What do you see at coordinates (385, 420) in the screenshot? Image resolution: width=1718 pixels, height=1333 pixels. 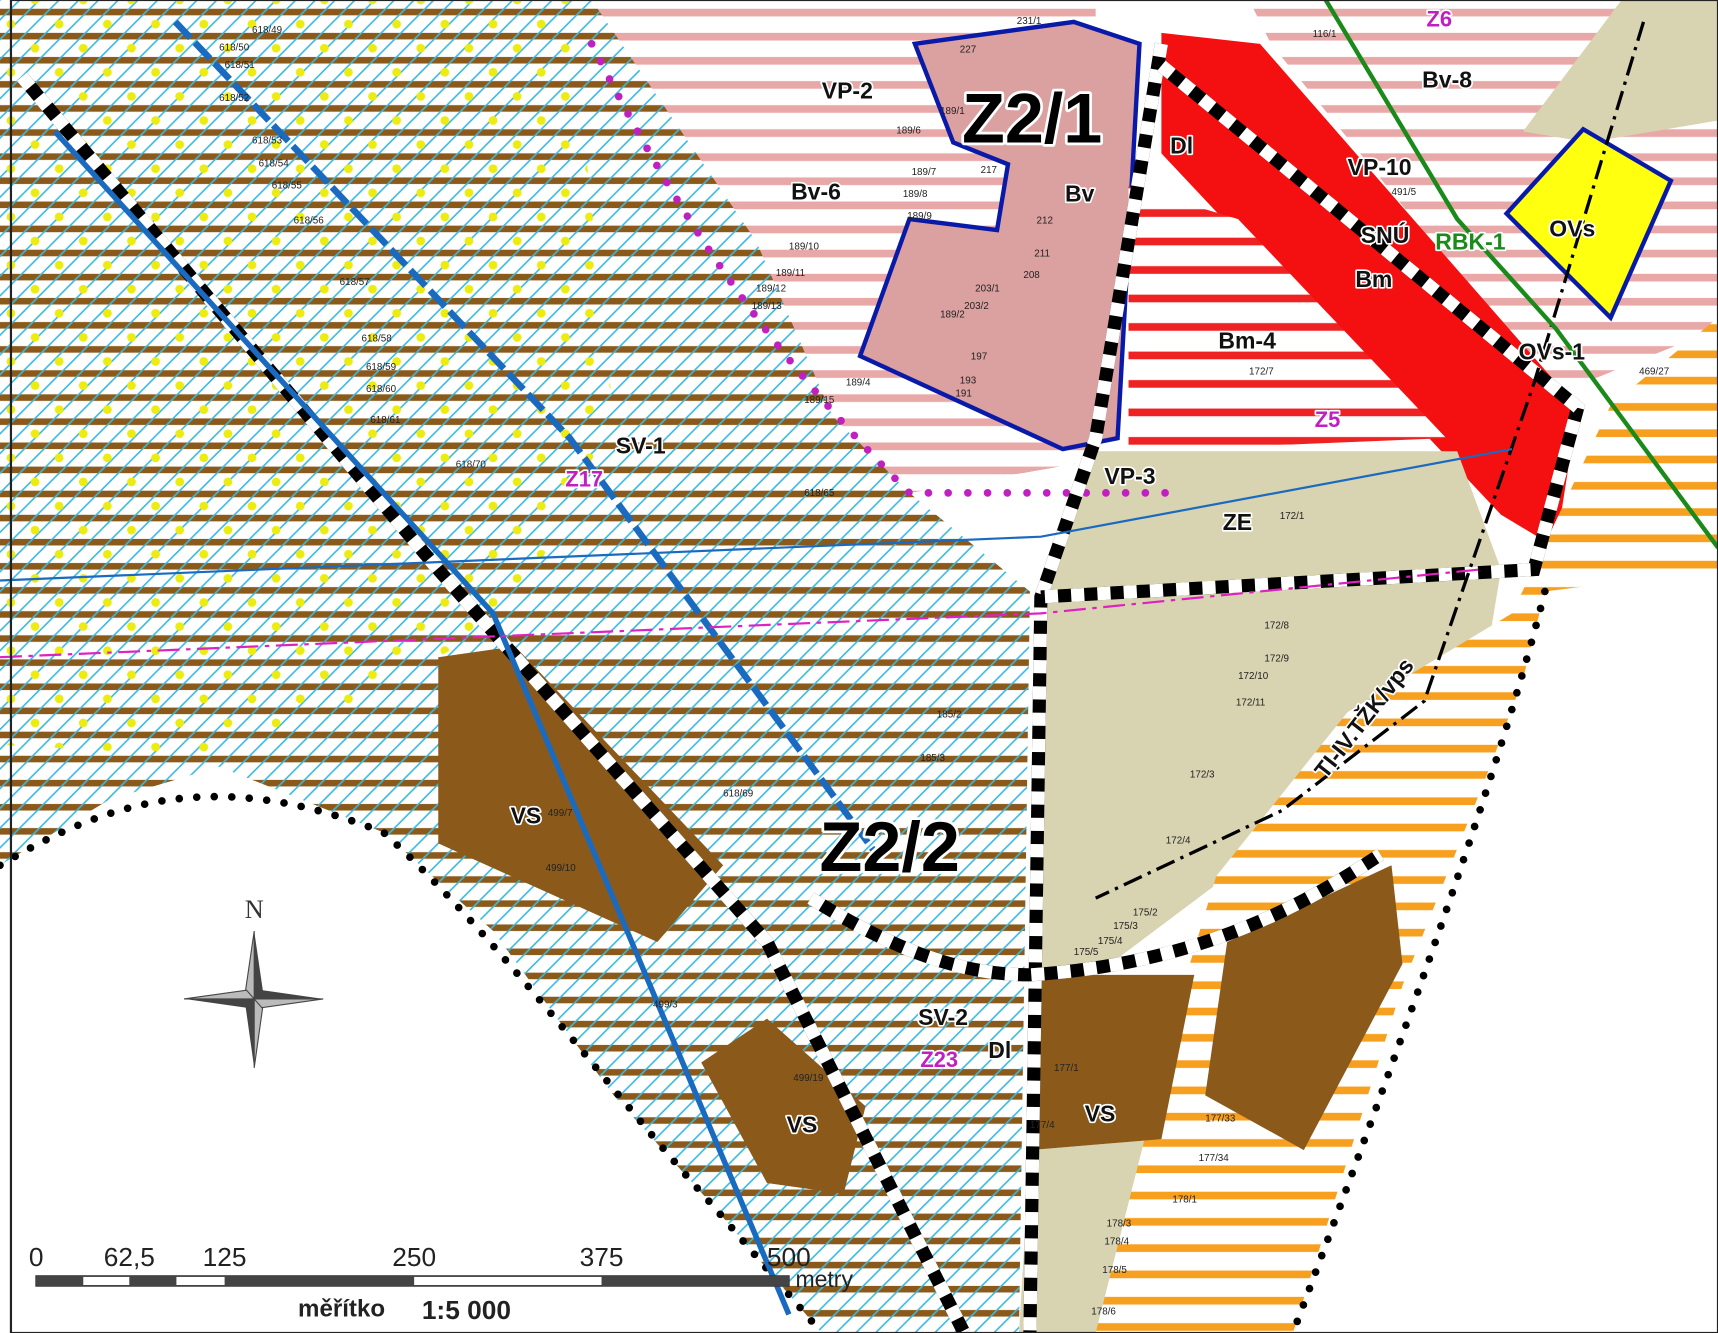 I see `parcel-number: 618/61` at bounding box center [385, 420].